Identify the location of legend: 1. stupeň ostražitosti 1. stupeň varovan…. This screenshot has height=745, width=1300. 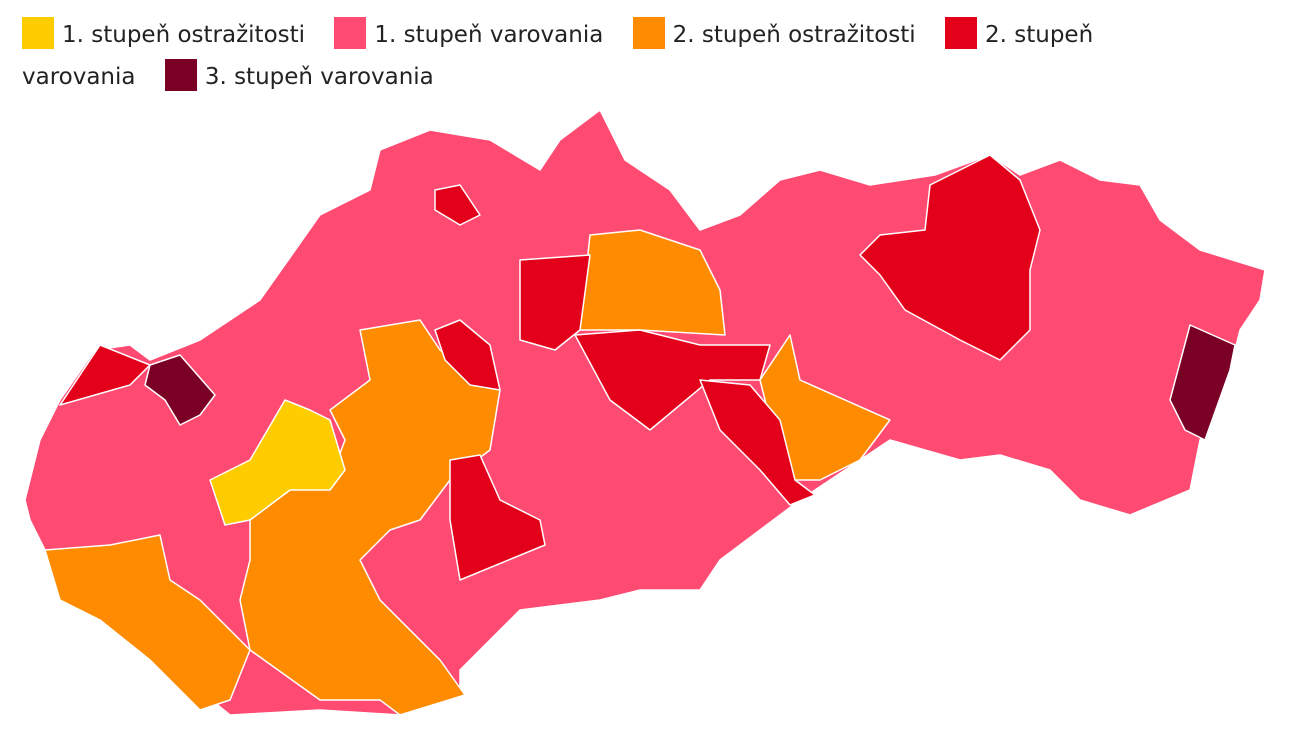
(607, 56).